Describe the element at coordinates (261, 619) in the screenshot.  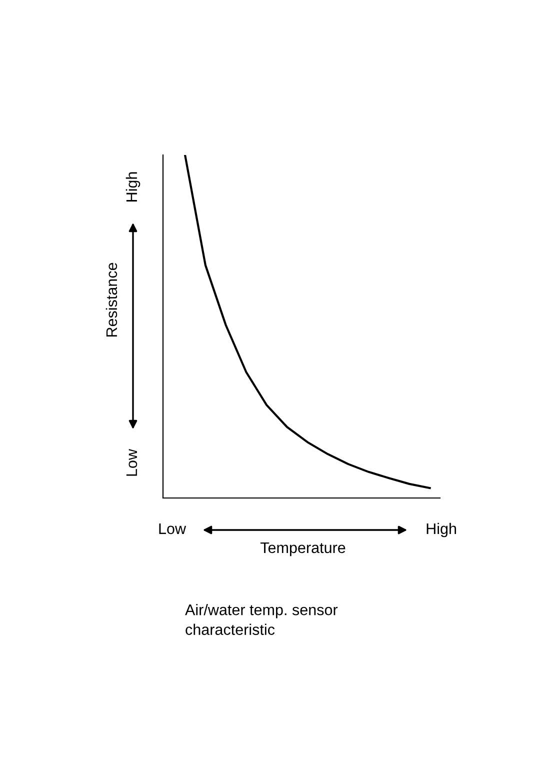
I see `text: Air/water temp. sensor characteristic` at that location.